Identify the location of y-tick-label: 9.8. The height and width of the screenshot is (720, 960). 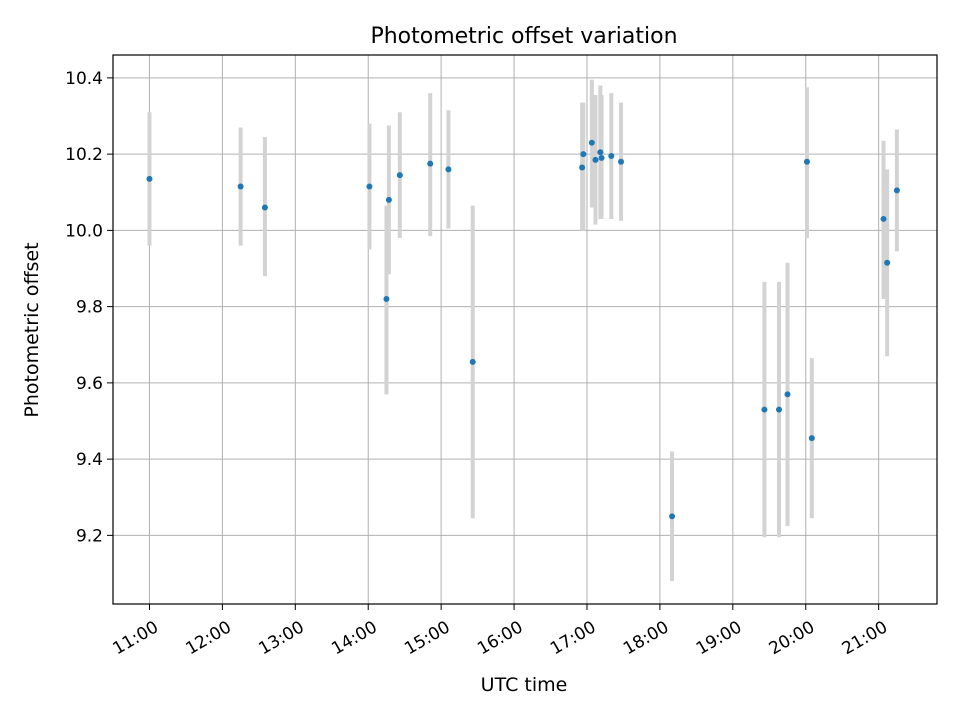
(89, 308).